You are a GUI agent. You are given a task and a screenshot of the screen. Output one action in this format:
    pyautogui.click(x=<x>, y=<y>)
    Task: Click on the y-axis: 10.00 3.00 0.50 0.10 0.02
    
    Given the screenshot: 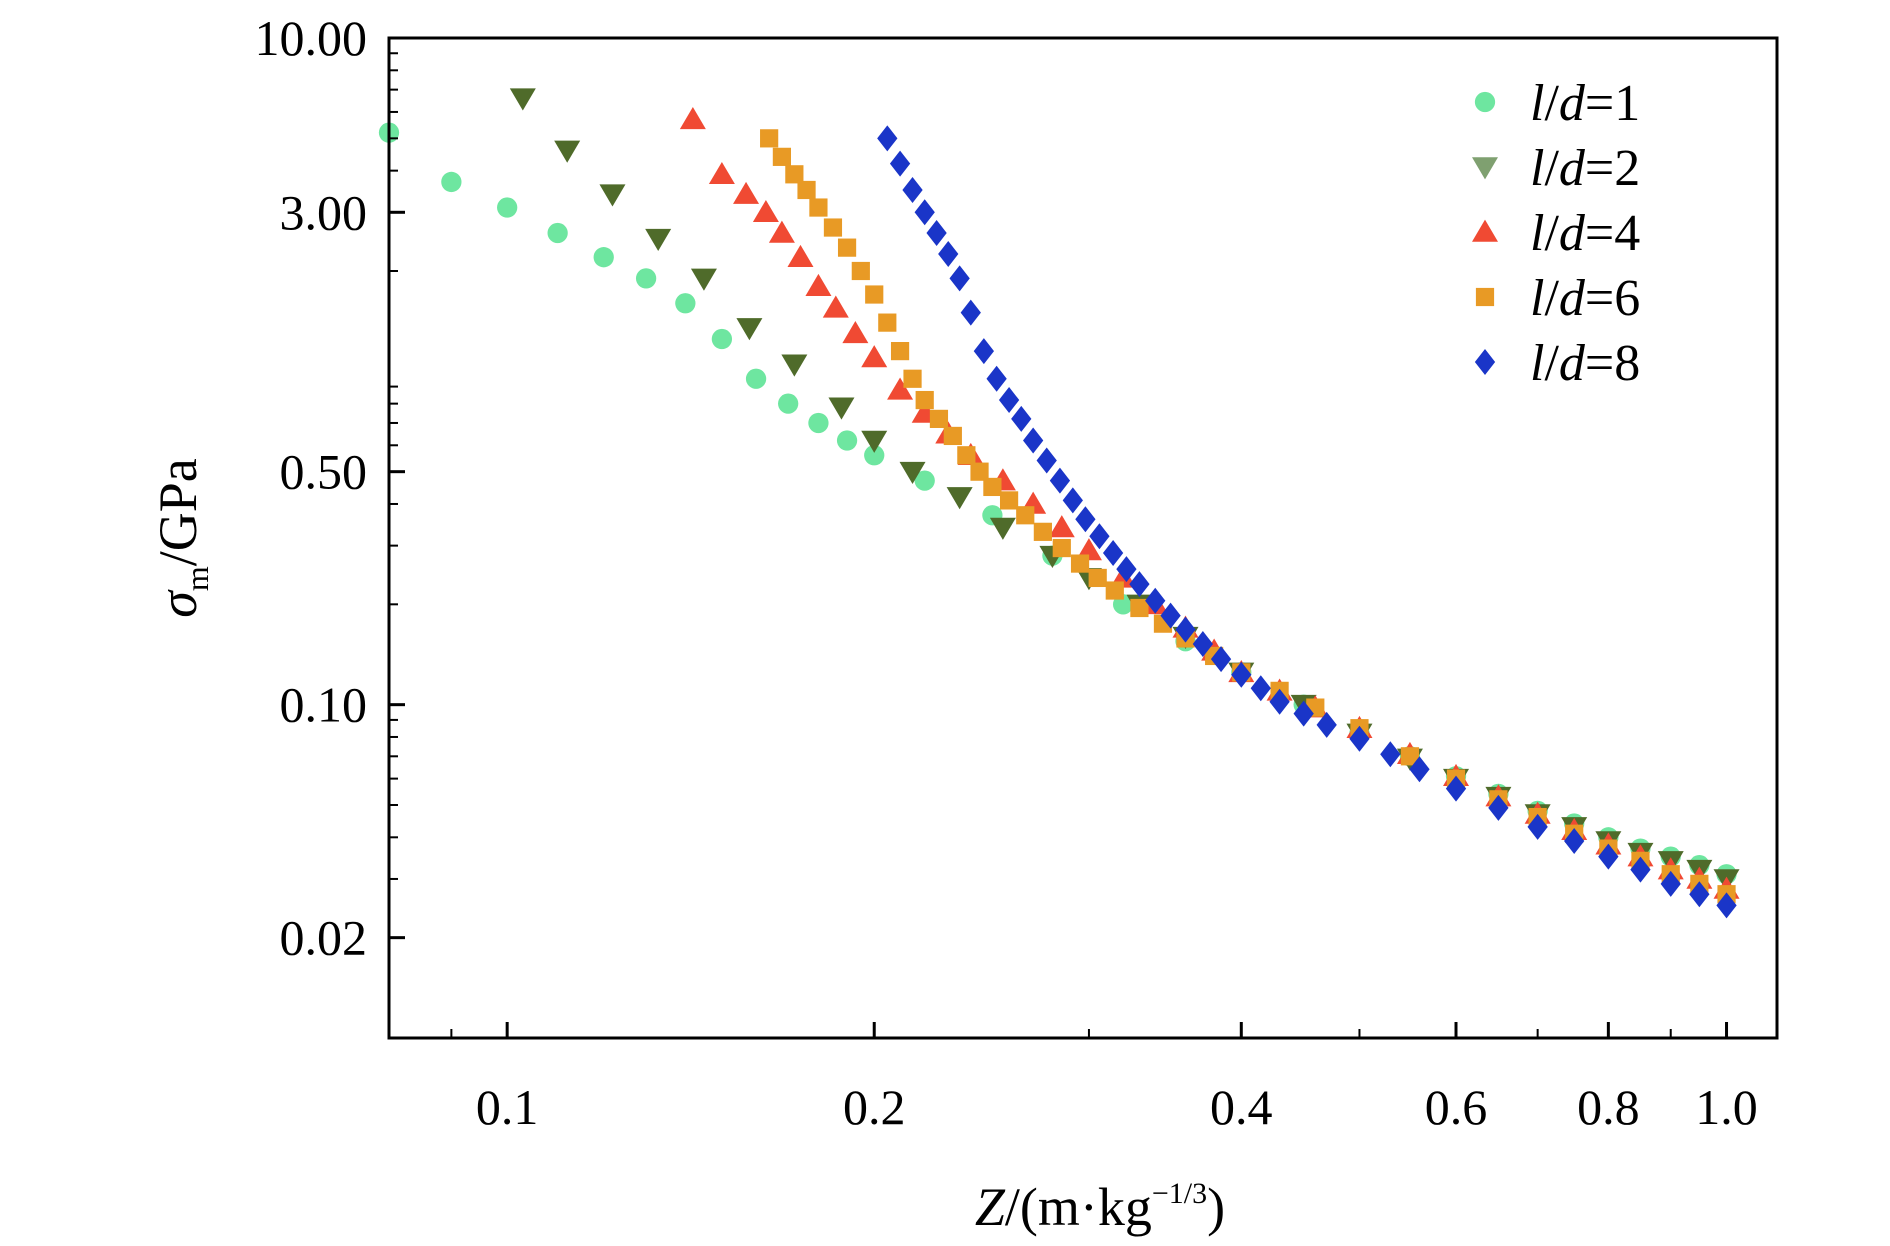 What is the action you would take?
    pyautogui.click(x=330, y=488)
    